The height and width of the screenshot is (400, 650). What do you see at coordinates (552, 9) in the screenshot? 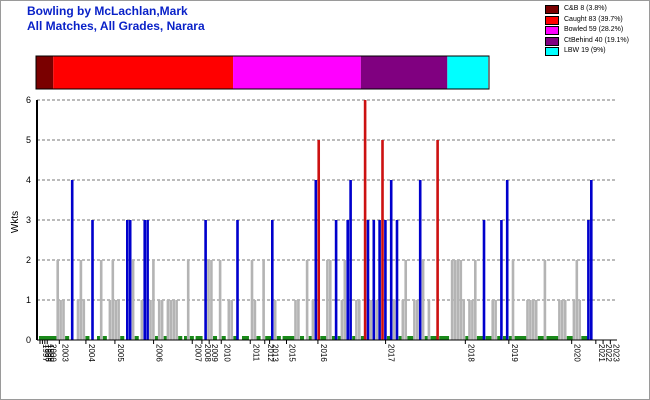
I see `legend-swatch-cb` at bounding box center [552, 9].